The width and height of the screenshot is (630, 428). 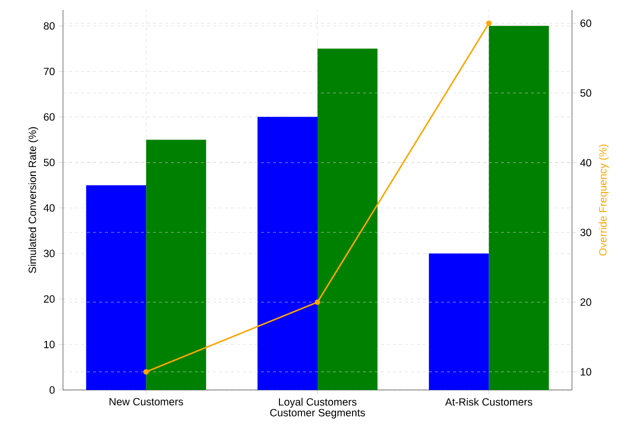 I want to click on x-tick-label: Loyal Customers, so click(x=317, y=403).